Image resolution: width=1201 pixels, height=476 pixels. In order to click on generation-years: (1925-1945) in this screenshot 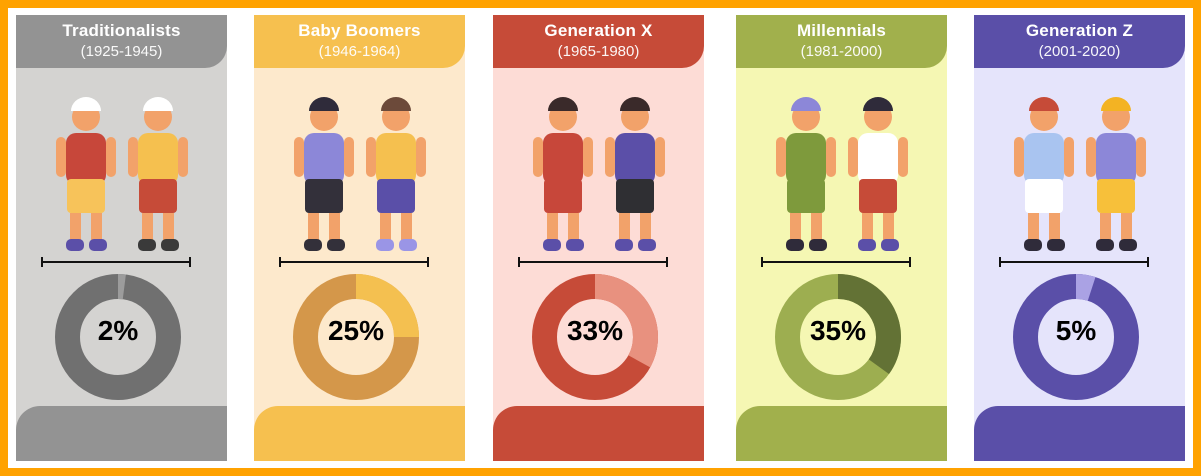, I will do `click(121, 51)`.